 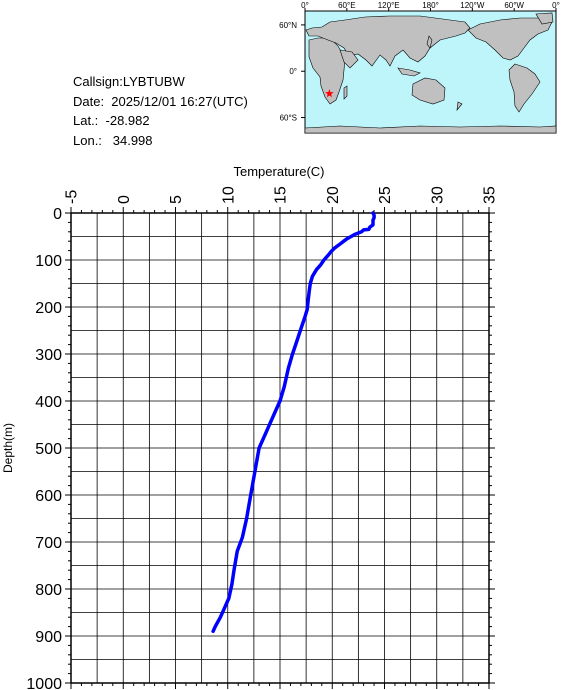 What do you see at coordinates (389, 5) in the screenshot?
I see `map-lon-label: 120°E` at bounding box center [389, 5].